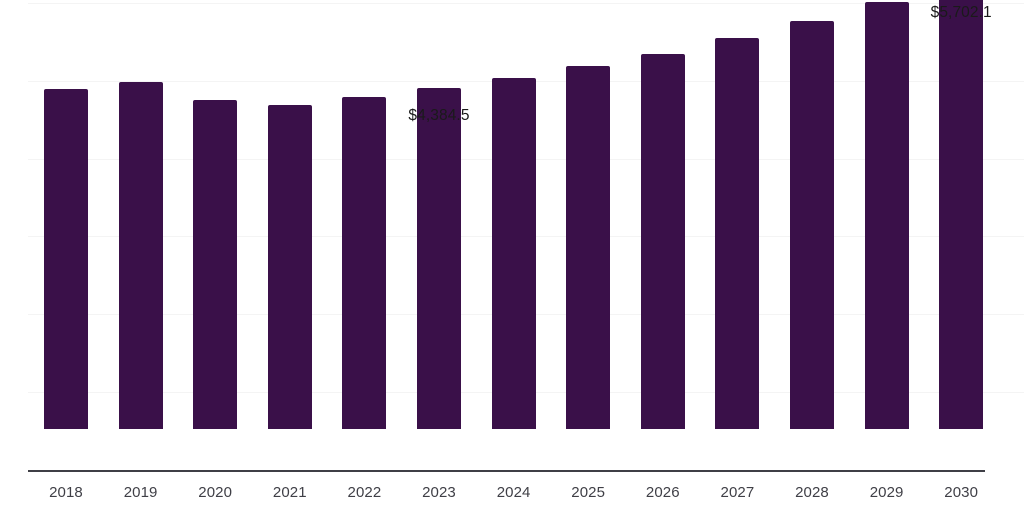 Image resolution: width=1024 pixels, height=512 pixels. Describe the element at coordinates (588, 247) in the screenshot. I see `bar-2025` at that location.